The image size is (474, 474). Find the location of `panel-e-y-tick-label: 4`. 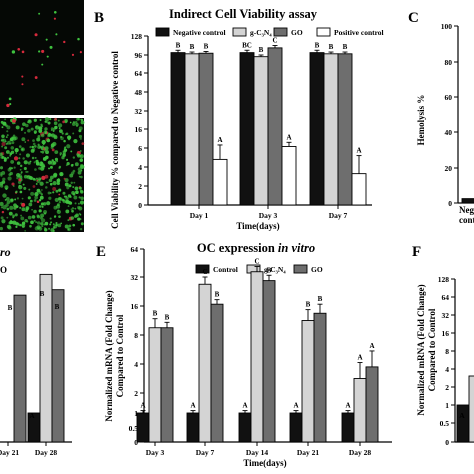

panel-e-y-tick-label: 4 is located at coordinates (136, 364).